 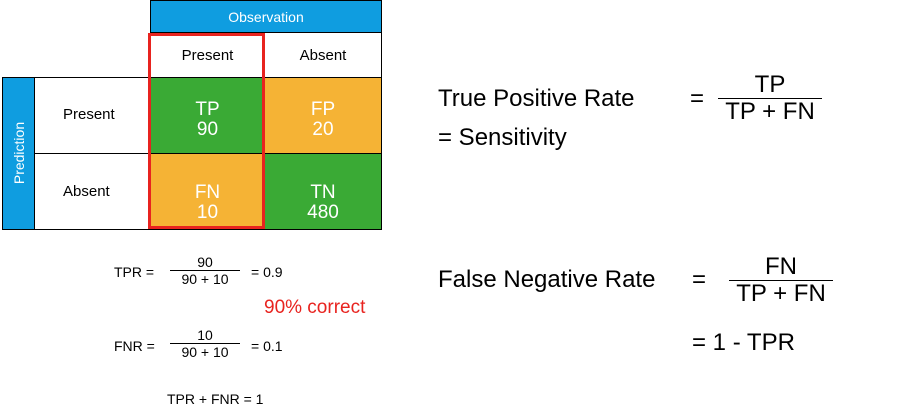 What do you see at coordinates (207, 109) in the screenshot?
I see `tp-label: TP` at bounding box center [207, 109].